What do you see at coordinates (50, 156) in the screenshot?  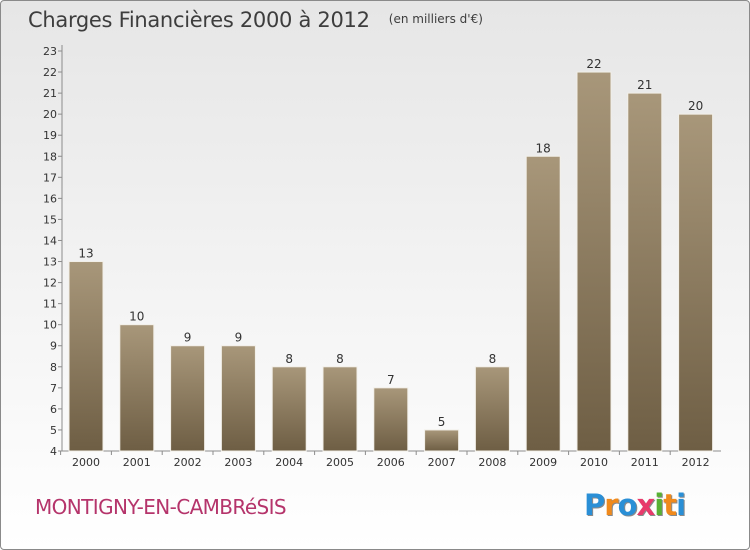 I see `y-tick-label: 18` at bounding box center [50, 156].